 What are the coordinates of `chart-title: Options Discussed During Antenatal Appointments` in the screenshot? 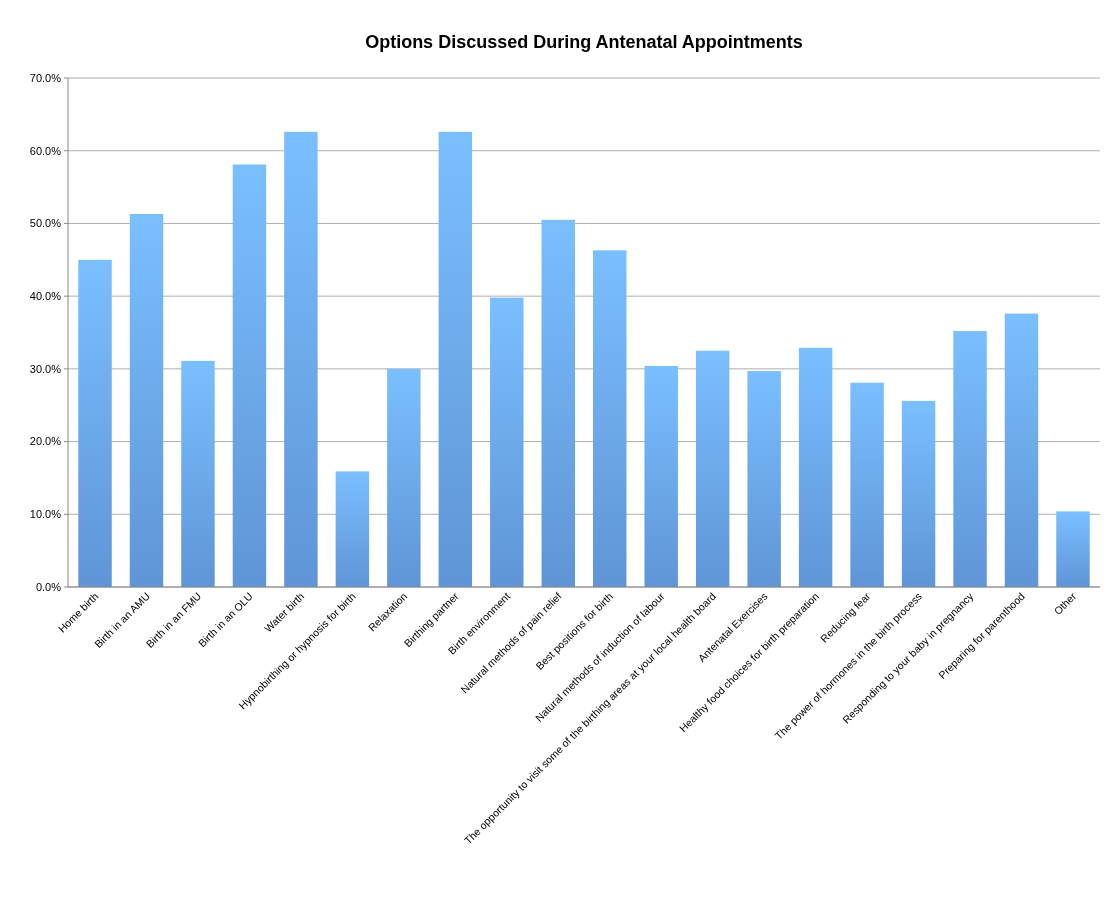 It's located at (584, 42).